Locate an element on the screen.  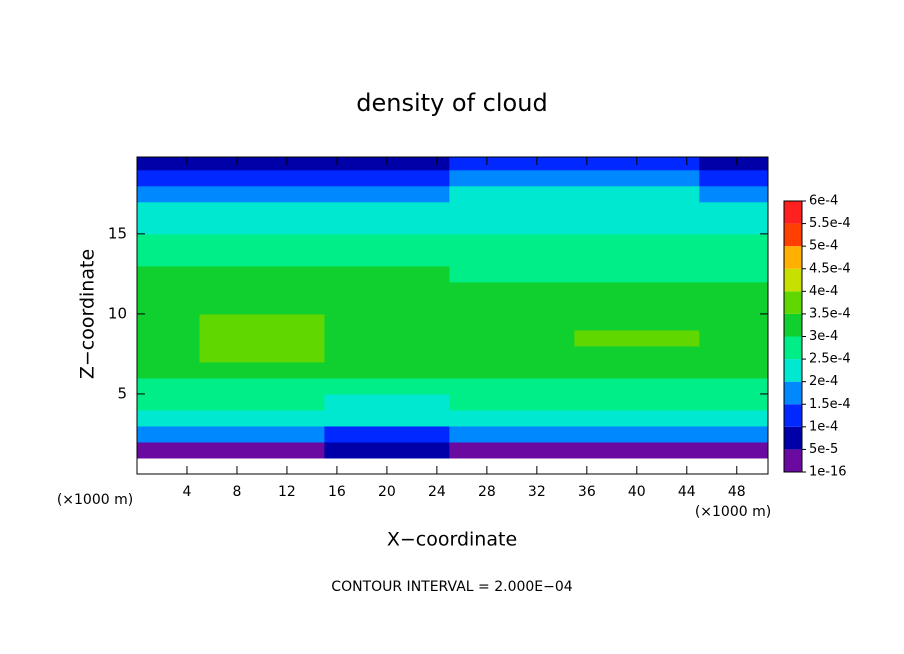
x-tick-label: 12 is located at coordinates (287, 492).